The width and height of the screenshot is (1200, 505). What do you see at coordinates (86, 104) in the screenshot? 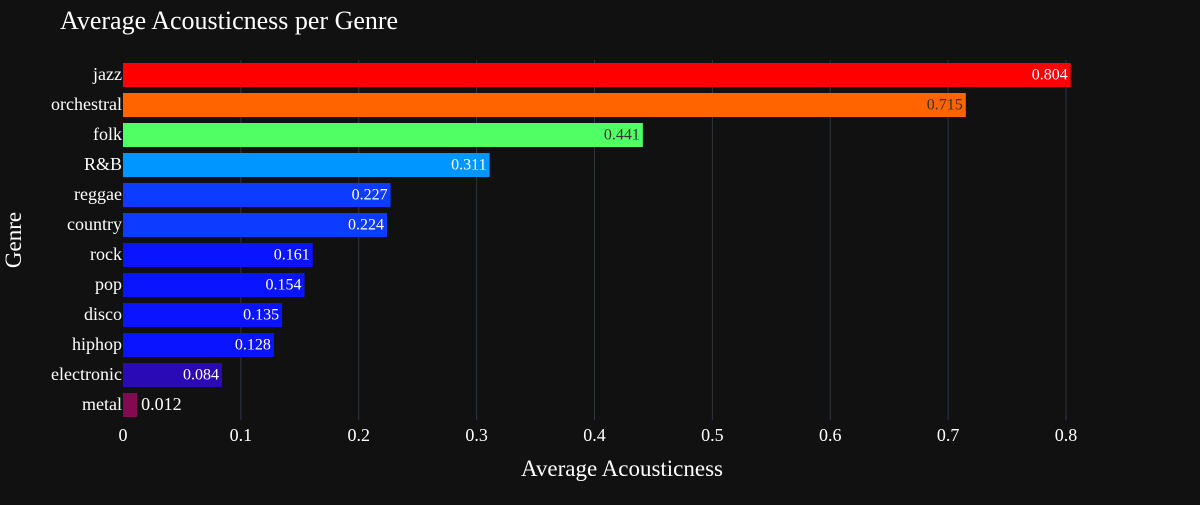
I see `y-tick-label: orchestral` at bounding box center [86, 104].